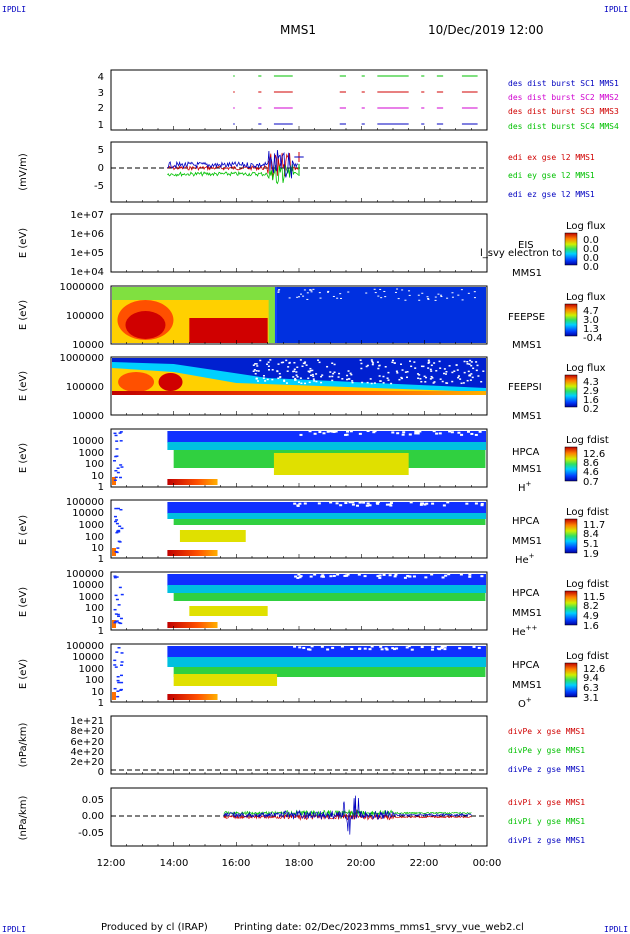  What do you see at coordinates (87, 272) in the screenshot?
I see `eis-ytick-4: 1e+04` at bounding box center [87, 272].